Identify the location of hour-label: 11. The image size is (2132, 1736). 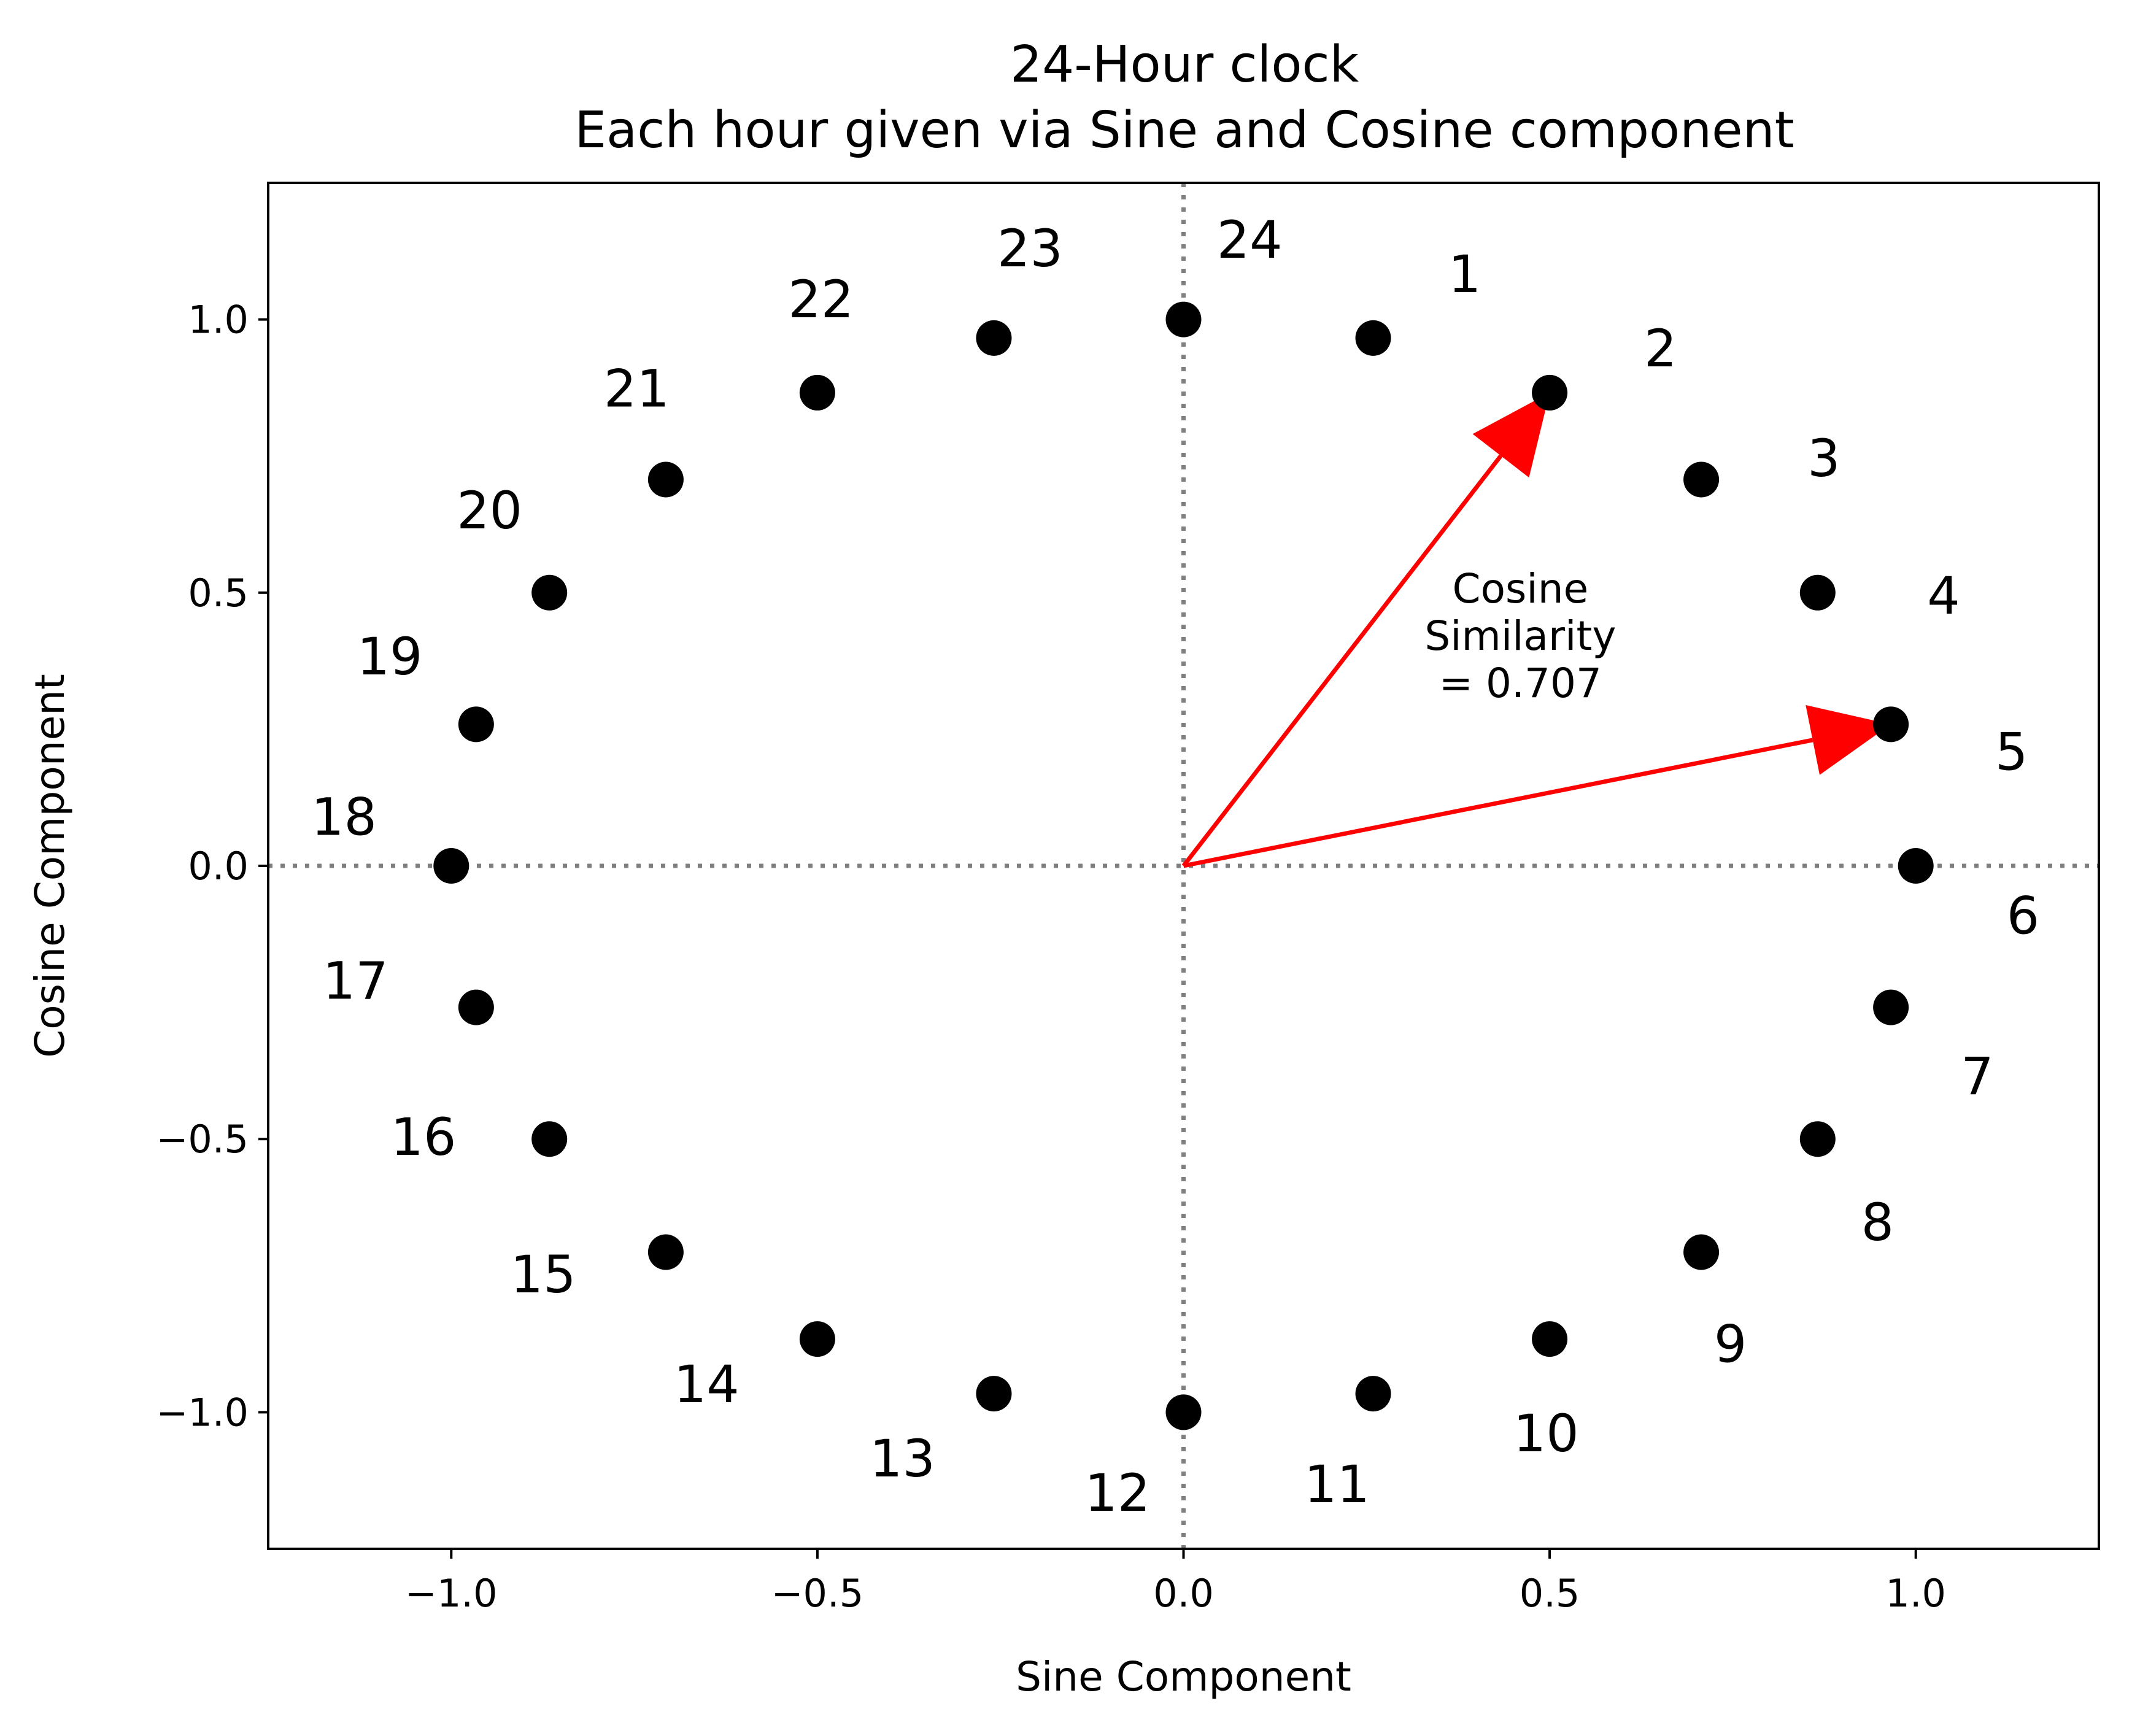
(1337, 1484).